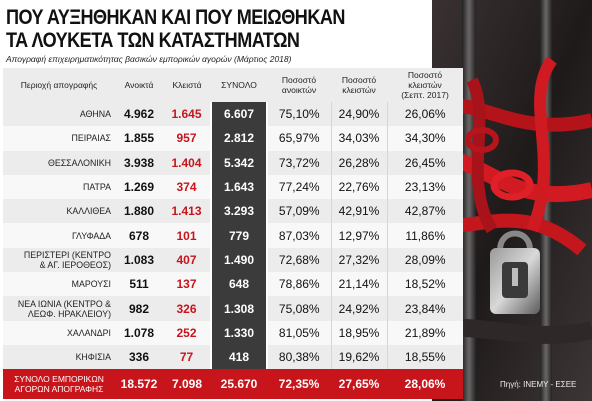 This screenshot has height=401, width=592. I want to click on closed-cell: 77, so click(187, 357).